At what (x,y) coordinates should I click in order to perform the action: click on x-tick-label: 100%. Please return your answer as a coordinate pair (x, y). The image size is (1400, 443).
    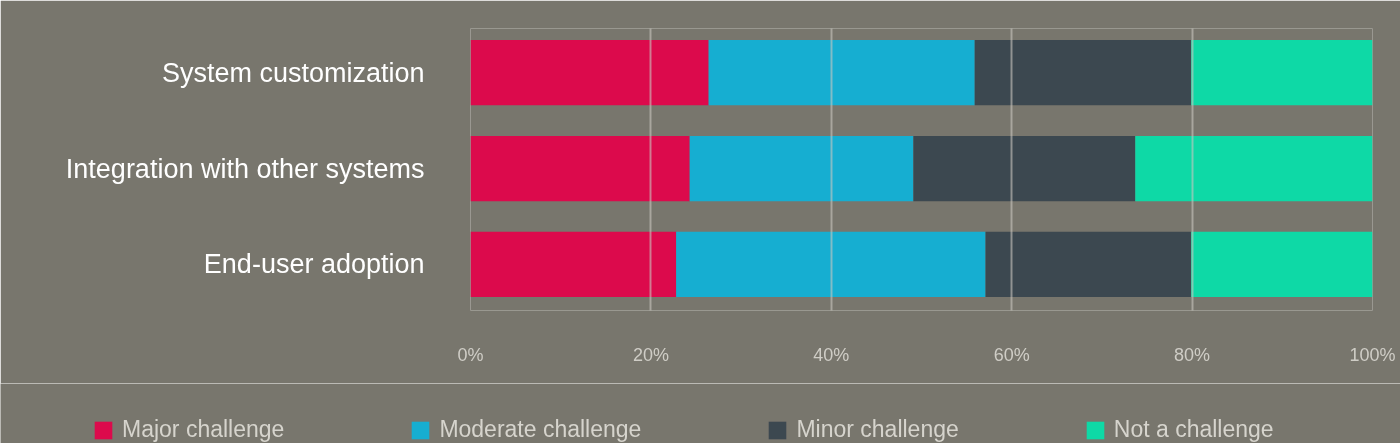
    Looking at the image, I should click on (1372, 354).